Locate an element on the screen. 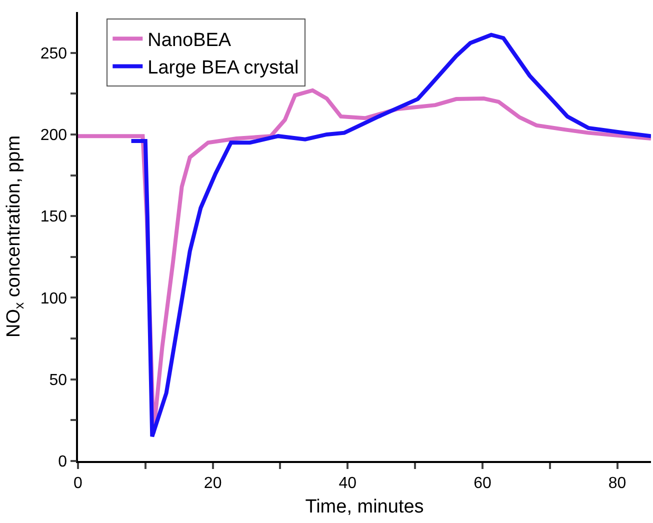 The width and height of the screenshot is (653, 523). y-tick-label: 0 is located at coordinates (63, 462).